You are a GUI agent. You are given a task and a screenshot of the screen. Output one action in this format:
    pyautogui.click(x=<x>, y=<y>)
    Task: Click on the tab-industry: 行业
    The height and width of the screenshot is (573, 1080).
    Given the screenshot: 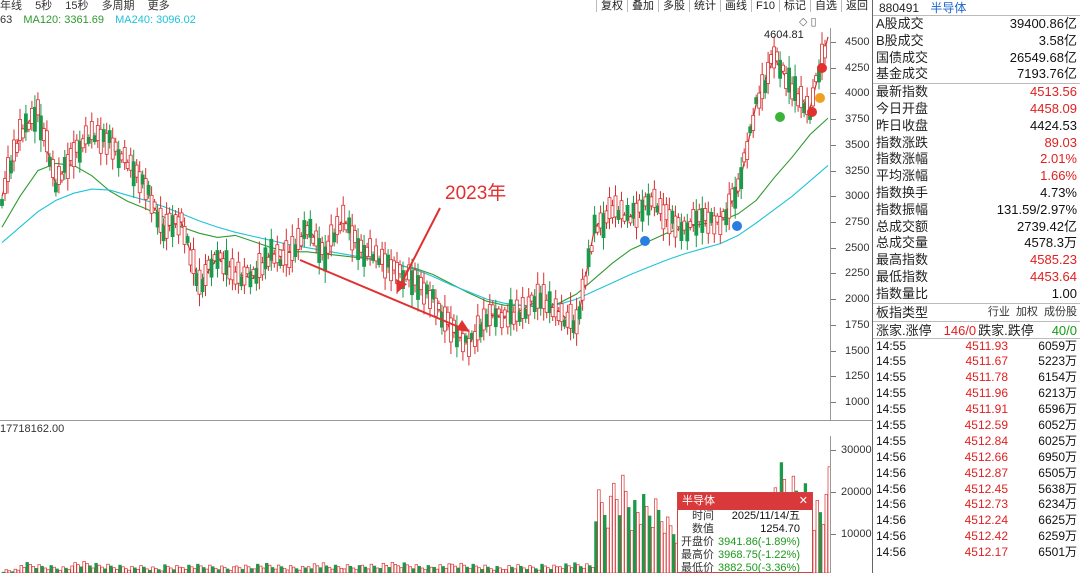 What is the action you would take?
    pyautogui.click(x=998, y=311)
    